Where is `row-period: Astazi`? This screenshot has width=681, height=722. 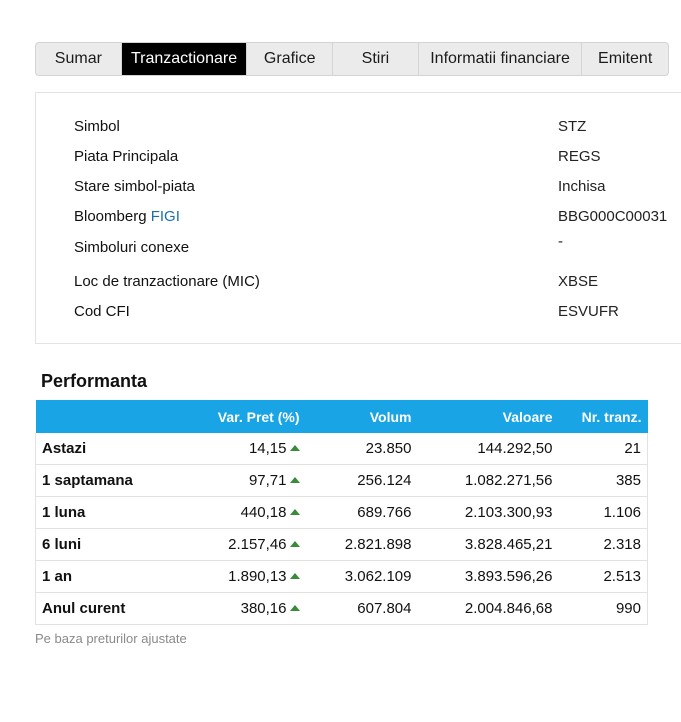
row-period: Astazi is located at coordinates (100, 449).